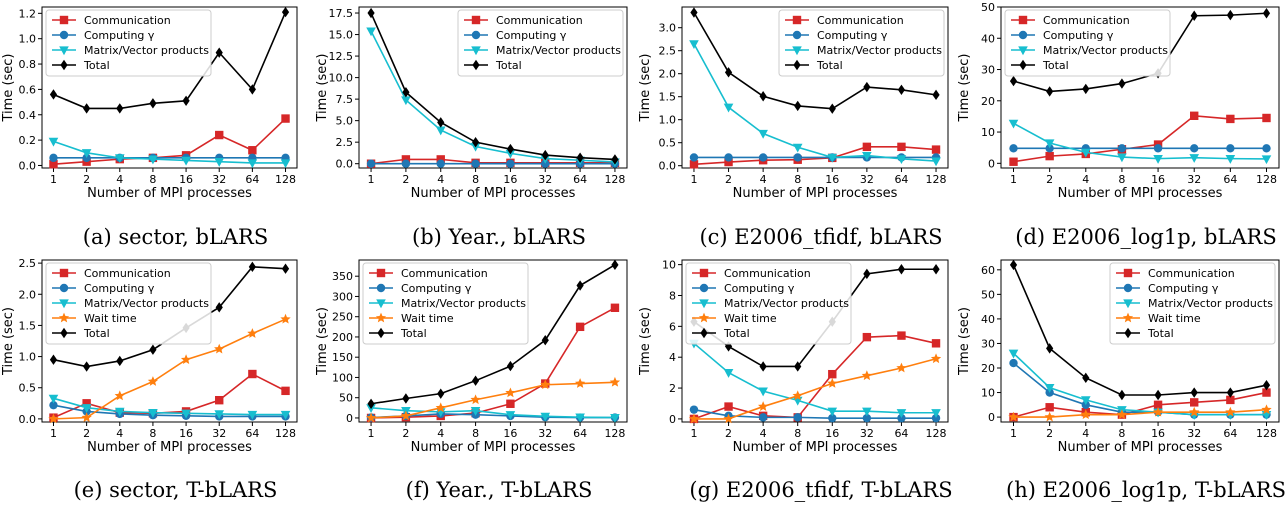 The width and height of the screenshot is (1287, 511). Describe the element at coordinates (463, 303) in the screenshot. I see `legend-label: Matrix/Vector products` at that location.